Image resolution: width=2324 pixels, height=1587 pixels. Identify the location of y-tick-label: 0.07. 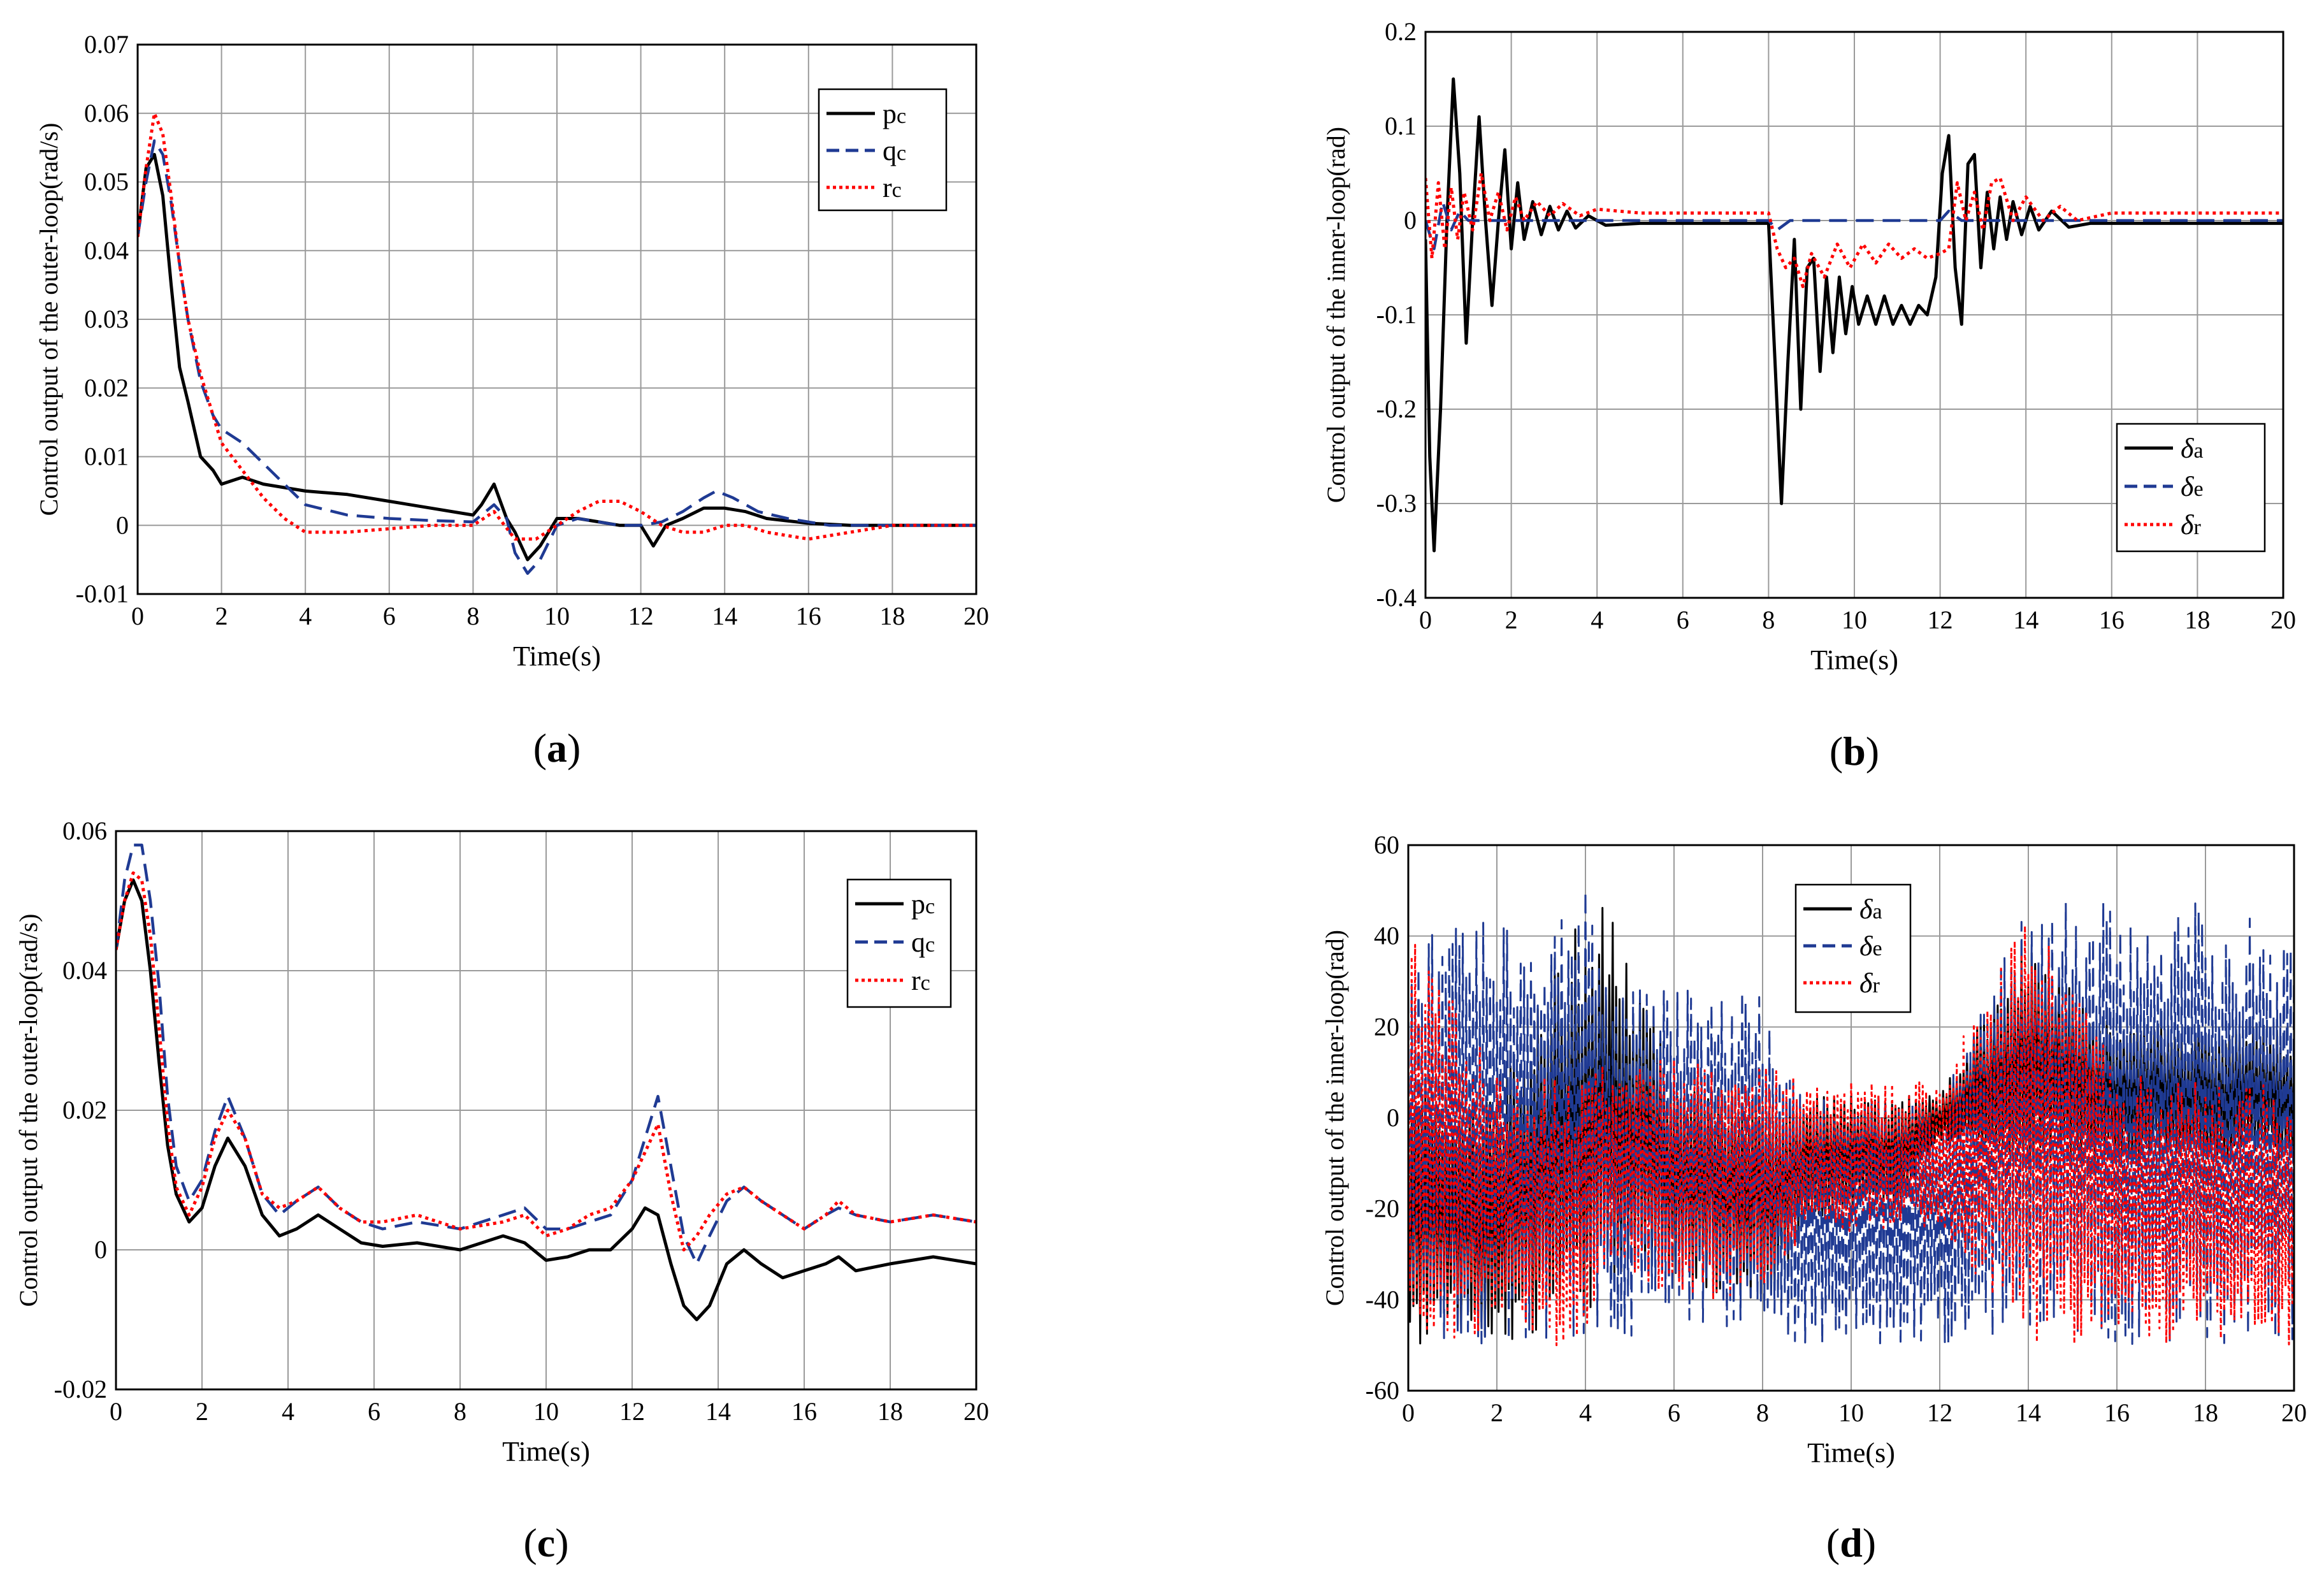
(106, 45).